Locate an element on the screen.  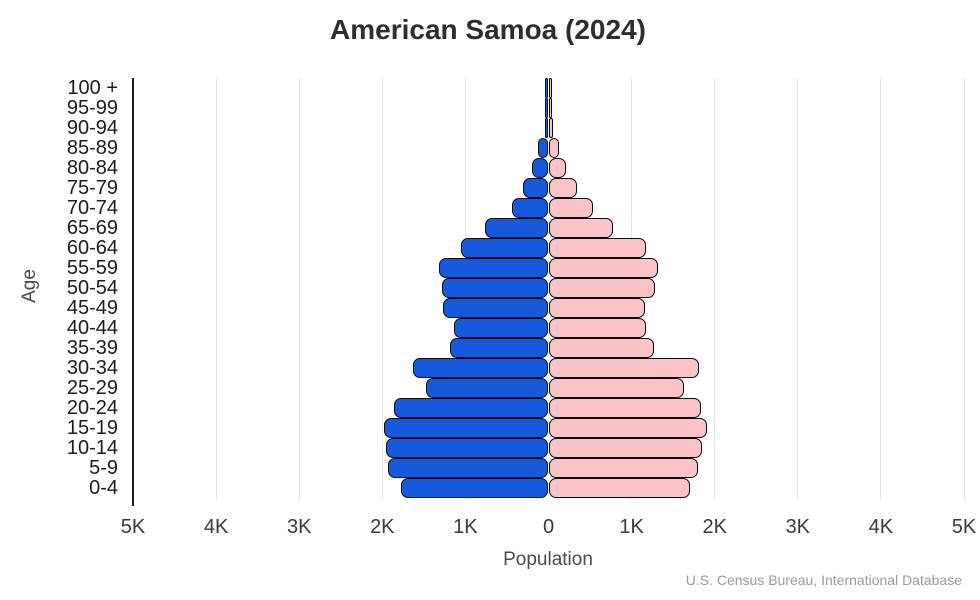
y-axis-title: Age is located at coordinates (29, 286).